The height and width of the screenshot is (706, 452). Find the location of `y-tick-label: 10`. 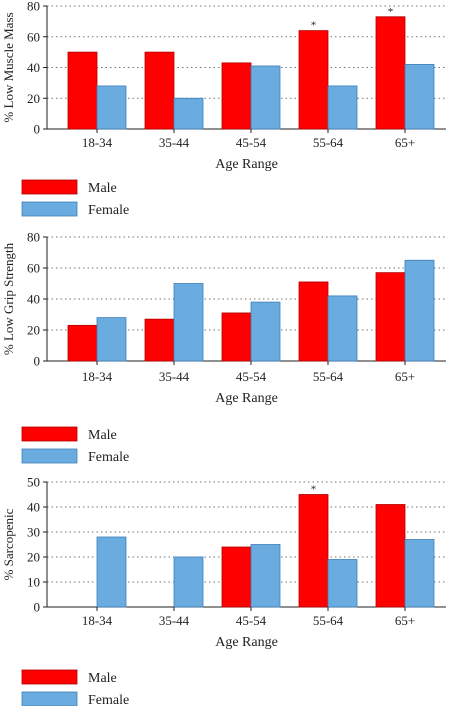

y-tick-label: 10 is located at coordinates (33, 582).